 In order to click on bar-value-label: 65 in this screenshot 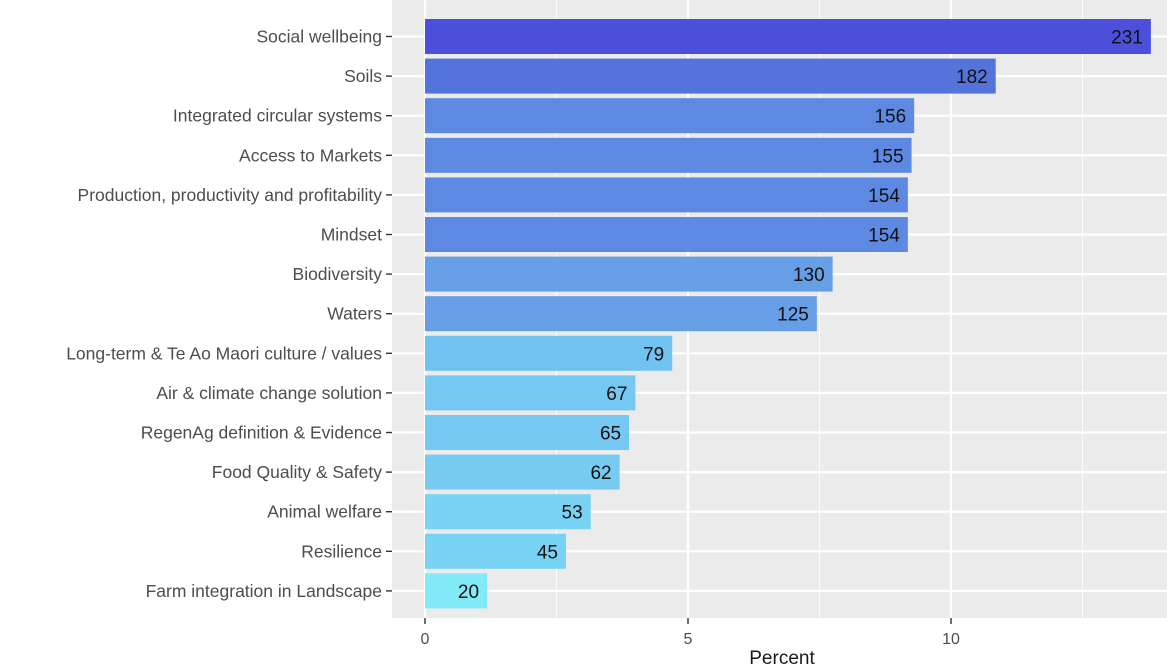, I will do `click(610, 434)`.